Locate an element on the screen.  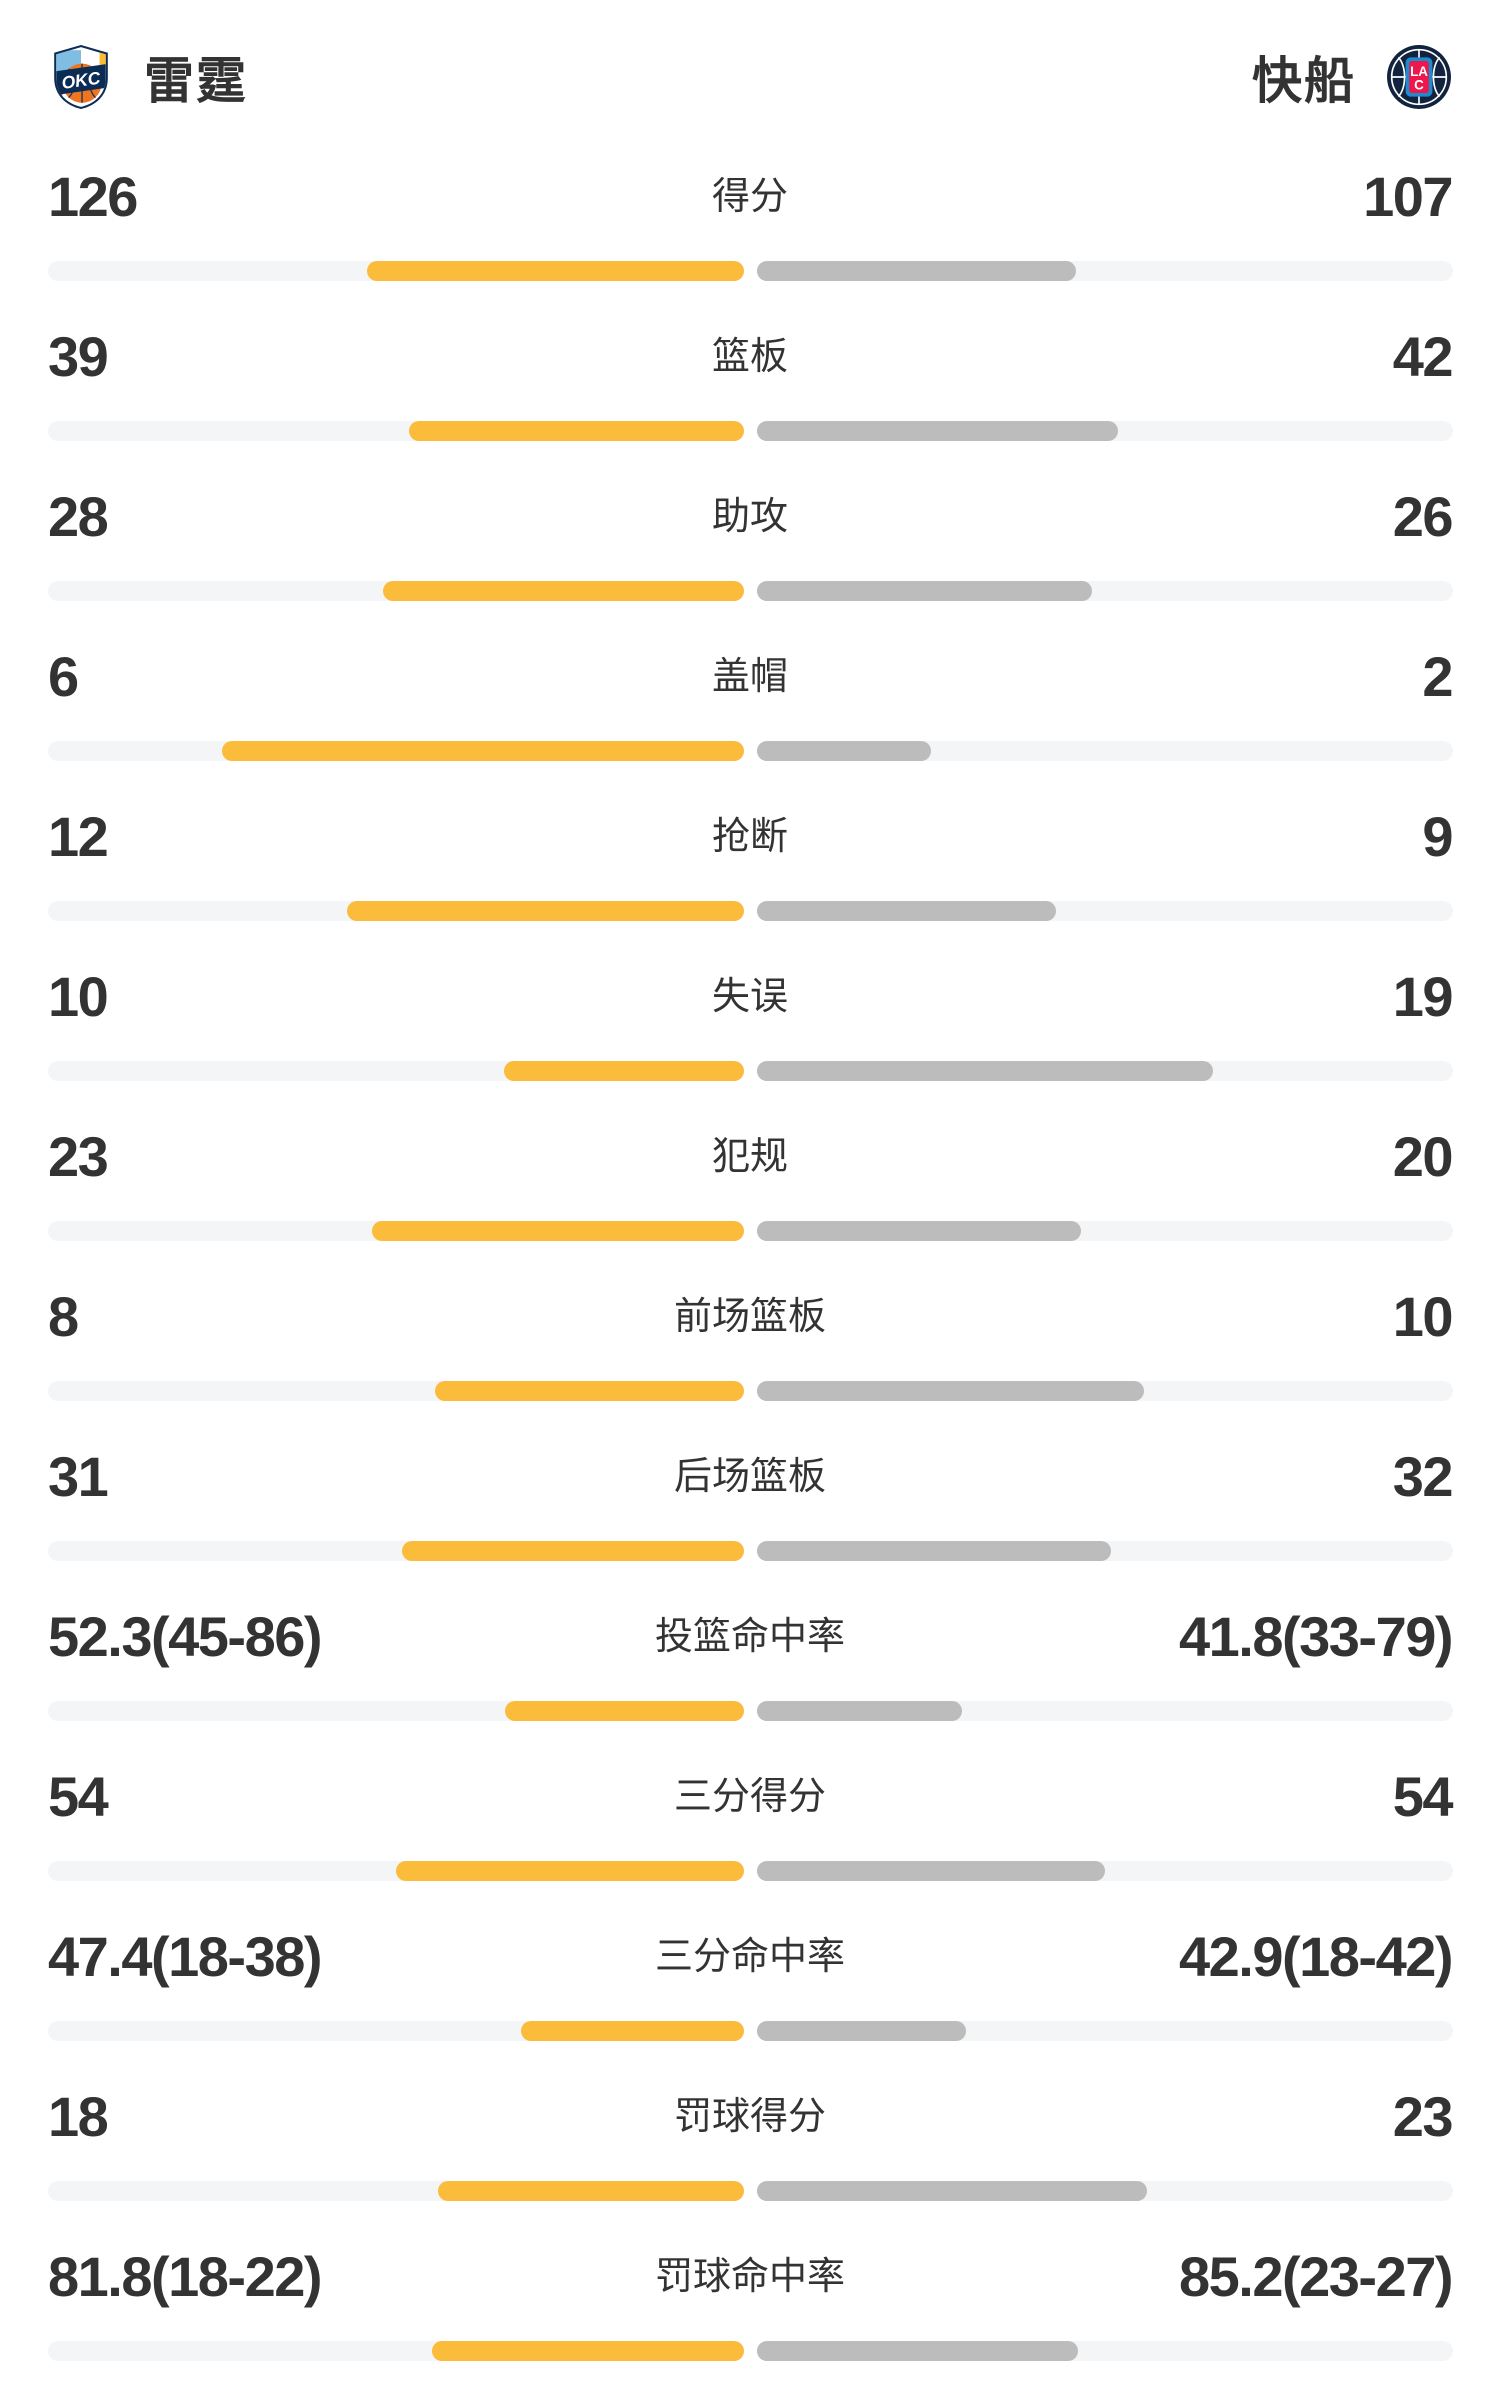
stat-right-value: 9 is located at coordinates (1437, 836).